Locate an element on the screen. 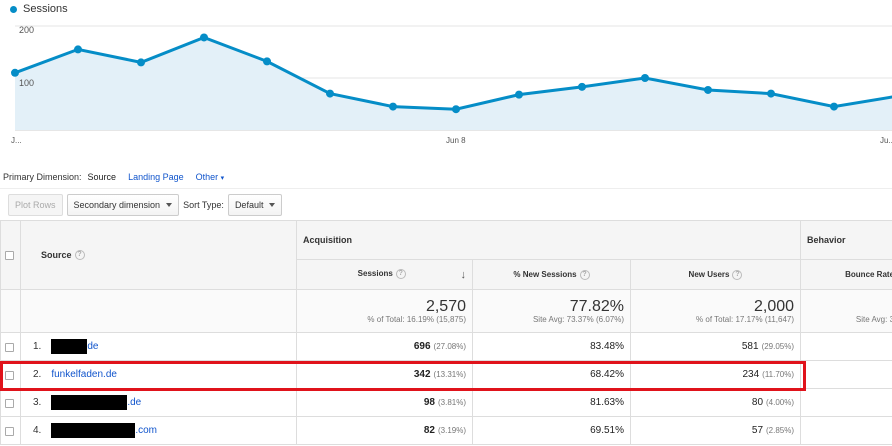 The width and height of the screenshot is (892, 446). new-users-pct: (2.85%) is located at coordinates (780, 430).